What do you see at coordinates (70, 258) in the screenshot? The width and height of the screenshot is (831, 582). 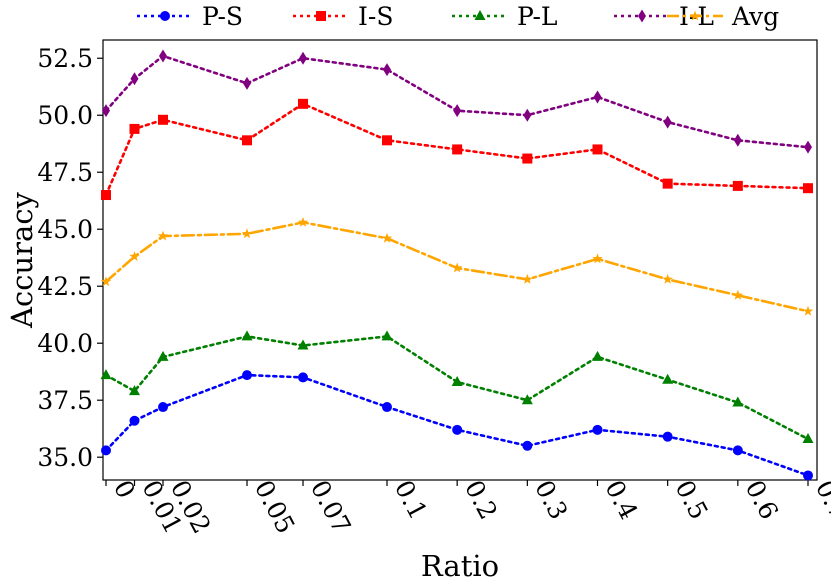 I see `y-axis: 35.0 37.5 40.0 42.5 45.0 47.5 50.0 52.5` at bounding box center [70, 258].